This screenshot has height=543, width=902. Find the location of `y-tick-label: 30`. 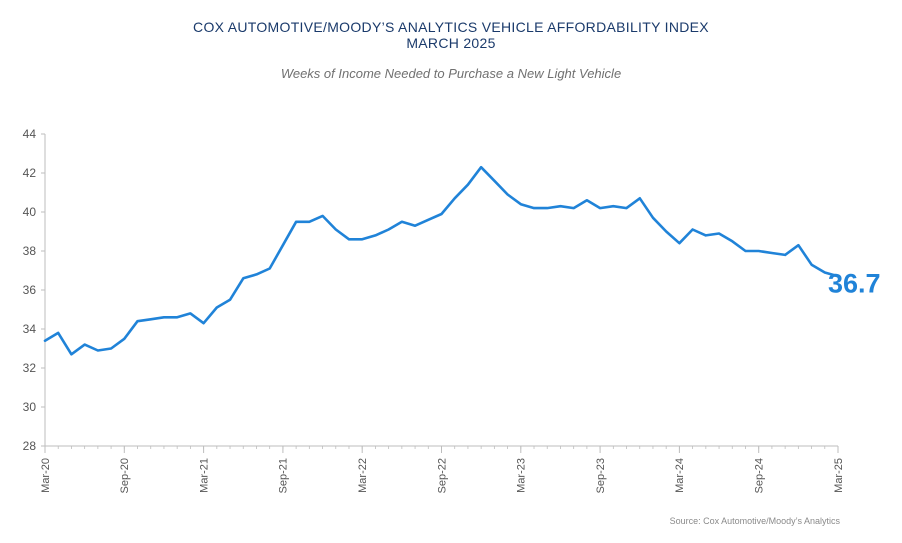

y-tick-label: 30 is located at coordinates (30, 407).